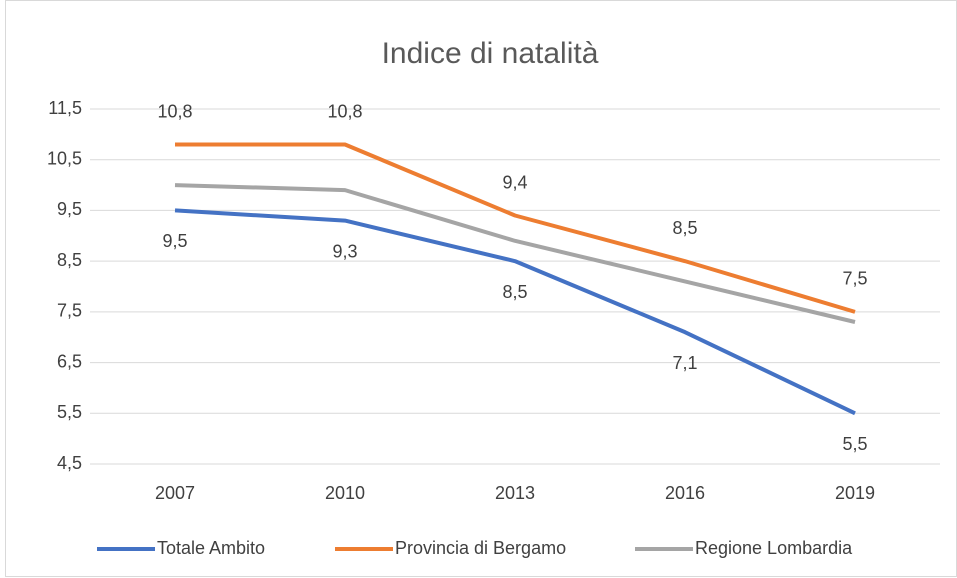 This screenshot has width=957, height=578. Describe the element at coordinates (174, 241) in the screenshot. I see `data-label: 9,5` at that location.